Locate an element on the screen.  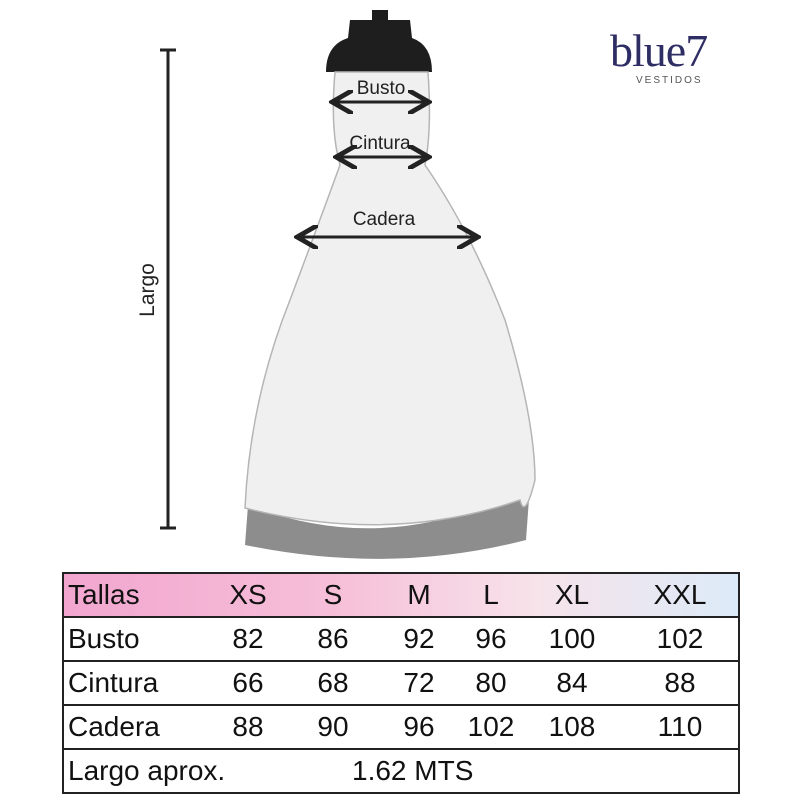
cell: 86 is located at coordinates (333, 639).